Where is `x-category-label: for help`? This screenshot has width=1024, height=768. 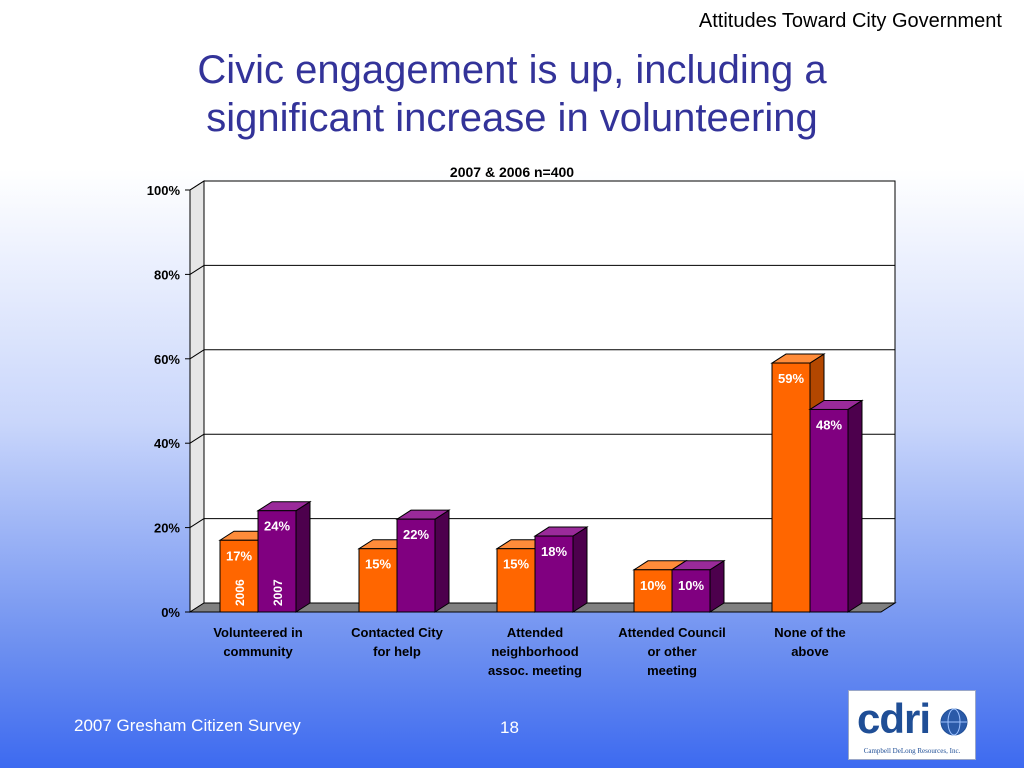
x-category-label: for help is located at coordinates (397, 651).